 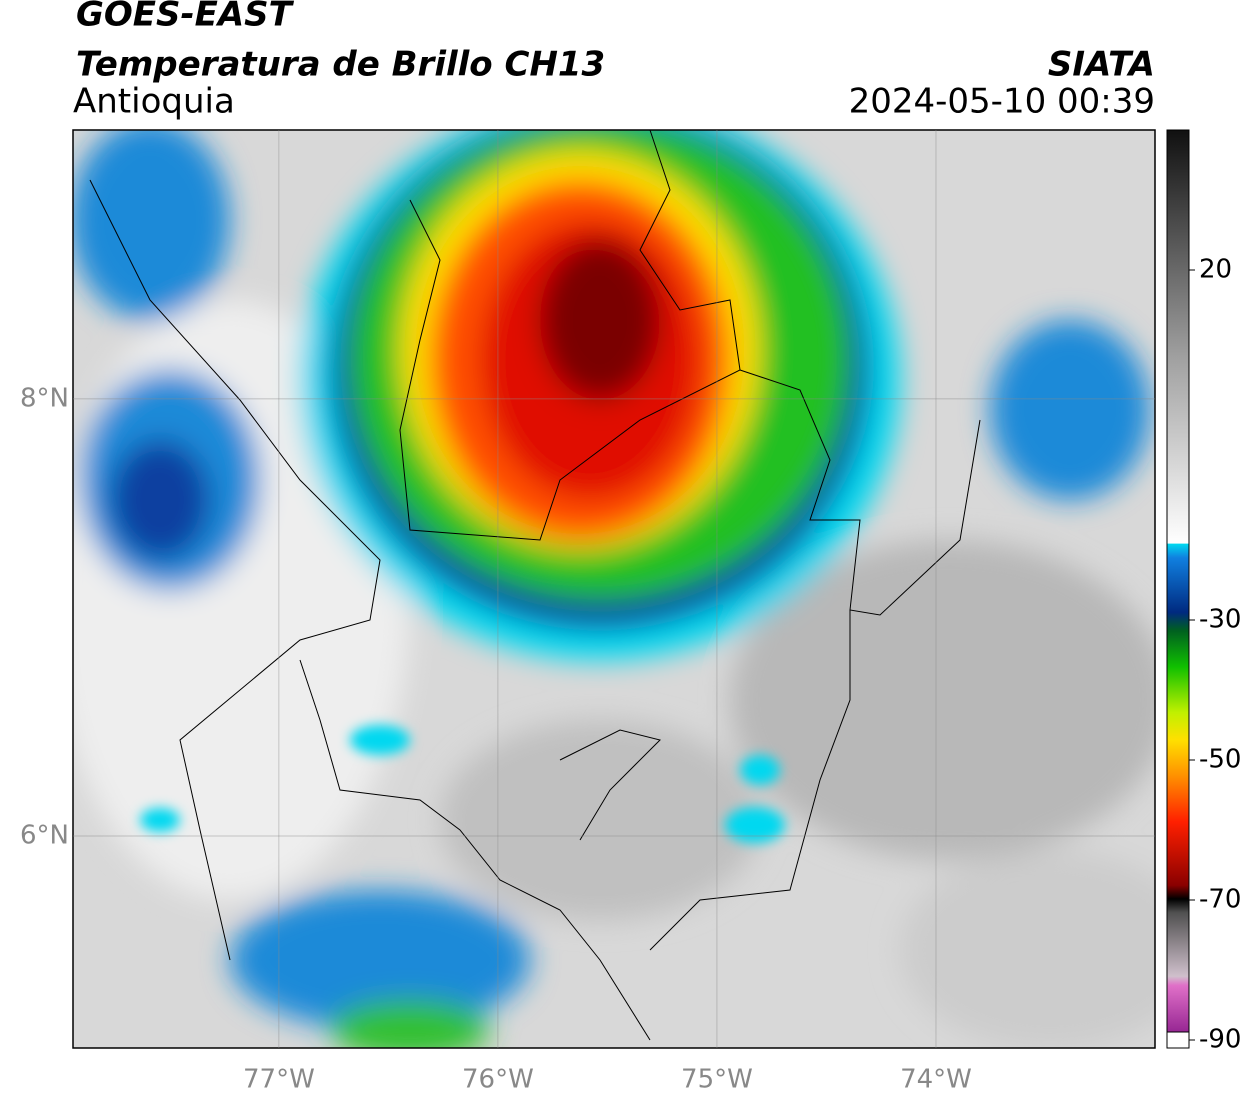 I want to click on colorbar-tick-label: -30, so click(x=1220, y=620).